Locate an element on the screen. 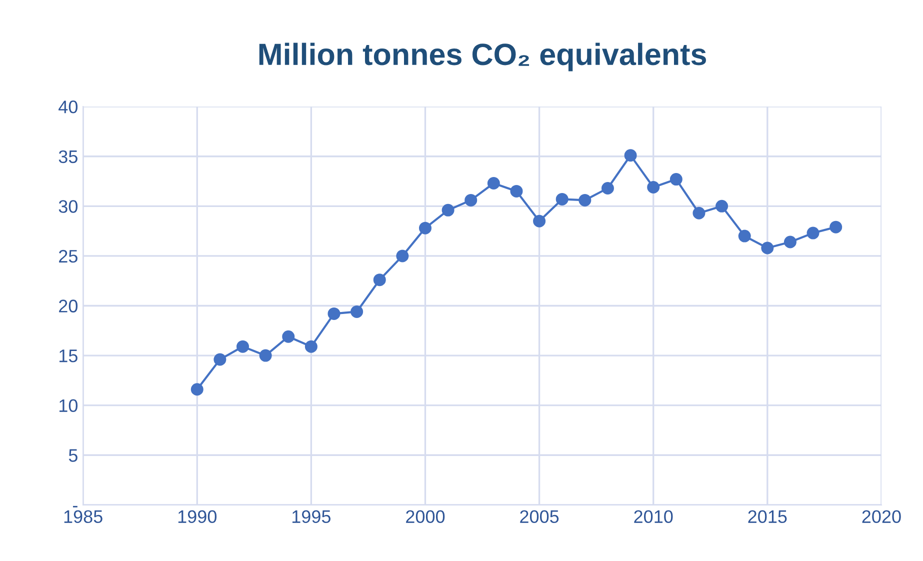 Image resolution: width=923 pixels, height=561 pixels. y-tick-label: 30 is located at coordinates (68, 206).